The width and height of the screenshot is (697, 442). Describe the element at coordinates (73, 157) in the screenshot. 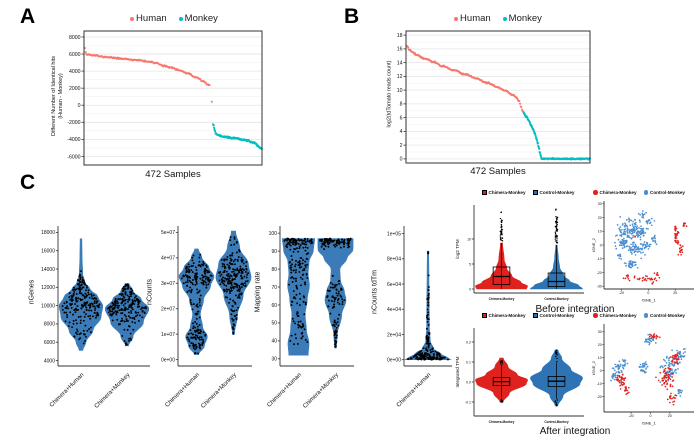

I see `svg-text: -6000` at that location.